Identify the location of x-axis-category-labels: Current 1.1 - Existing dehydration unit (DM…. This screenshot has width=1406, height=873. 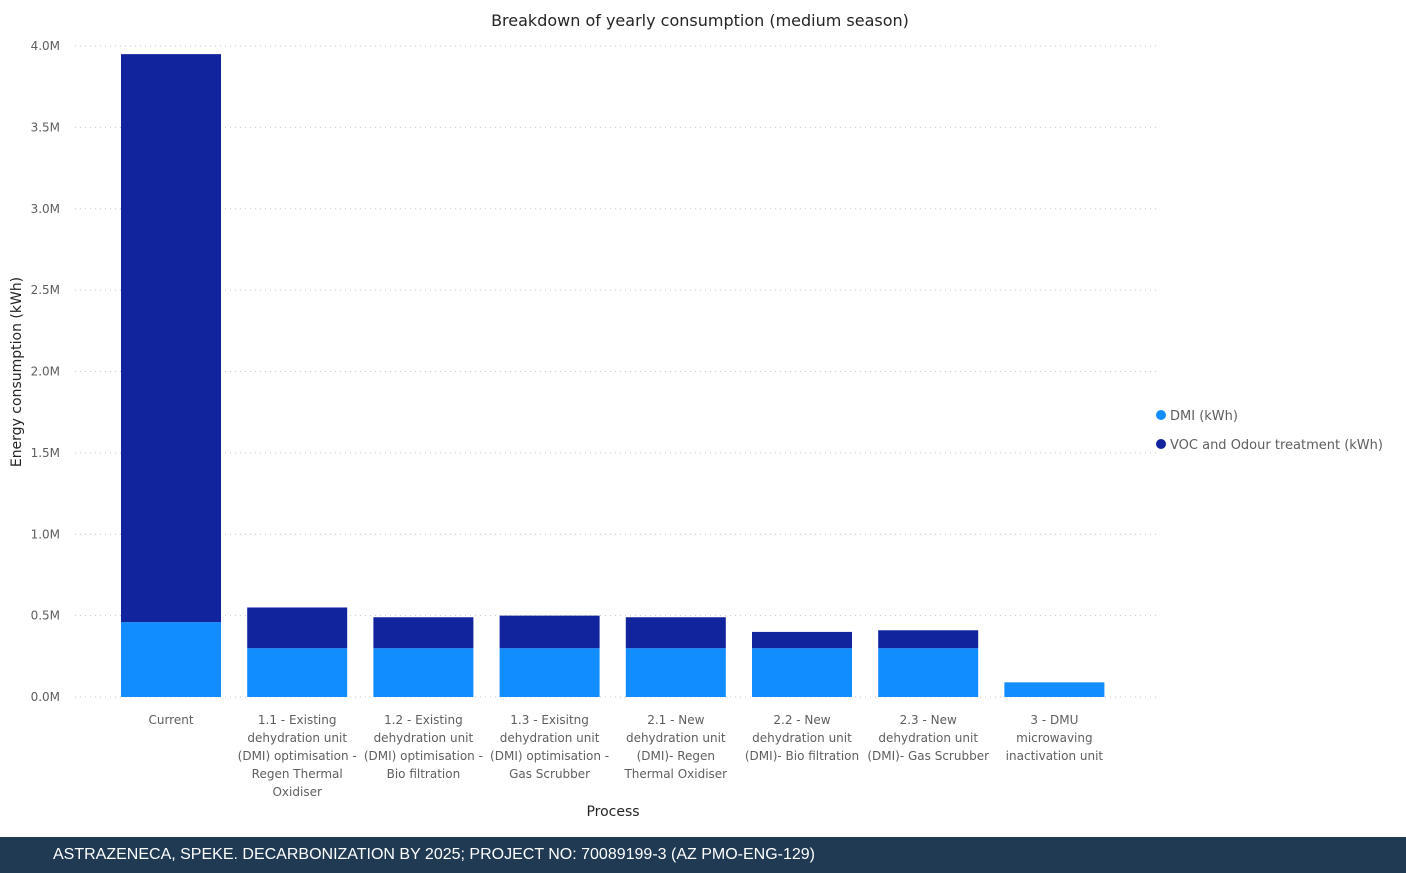
(625, 756).